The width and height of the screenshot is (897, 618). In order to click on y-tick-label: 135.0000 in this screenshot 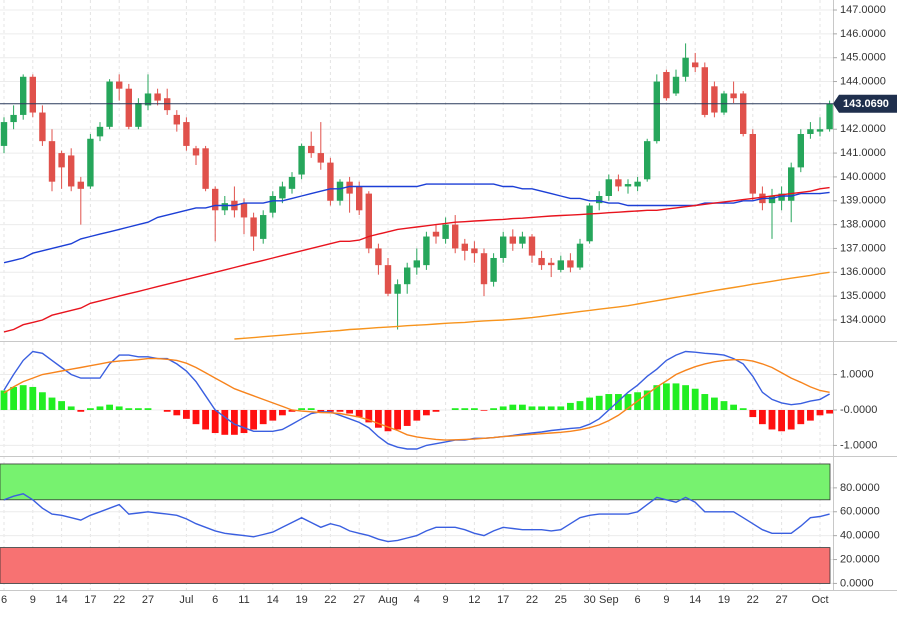, I will do `click(863, 296)`.